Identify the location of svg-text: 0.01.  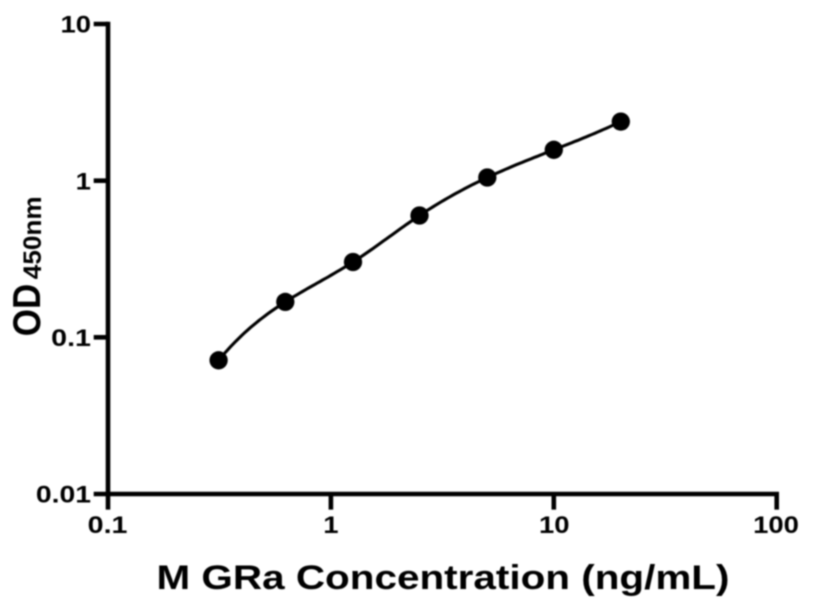
(63, 495).